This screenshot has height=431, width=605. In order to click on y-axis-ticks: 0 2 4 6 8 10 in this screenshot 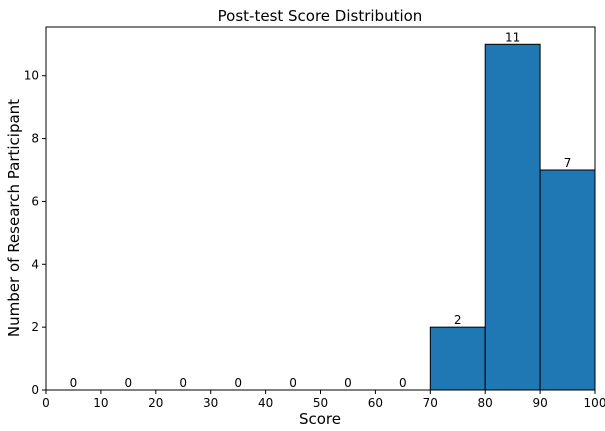, I will do `click(35, 233)`.